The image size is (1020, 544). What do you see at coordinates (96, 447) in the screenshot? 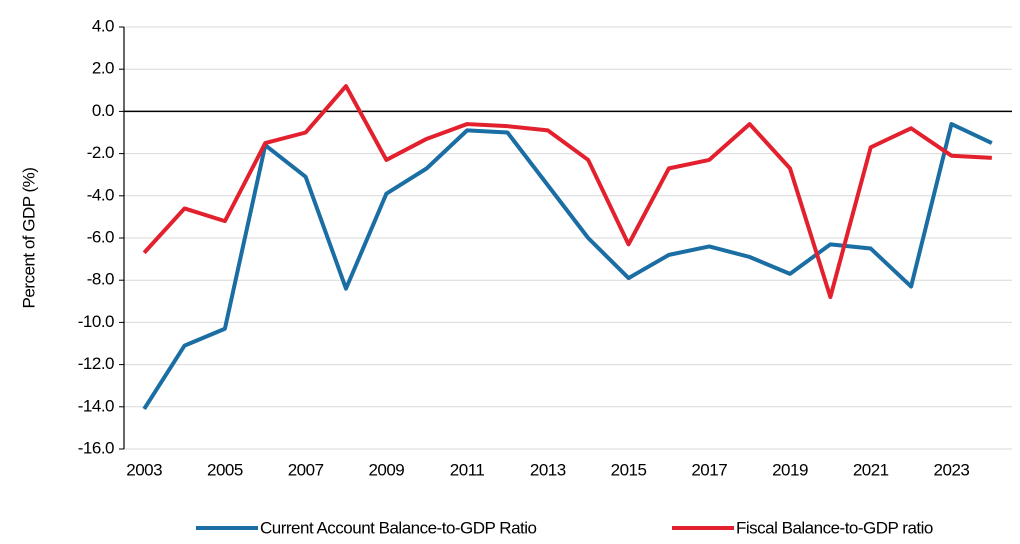
I see `y-tick-label: -16.0` at bounding box center [96, 447].